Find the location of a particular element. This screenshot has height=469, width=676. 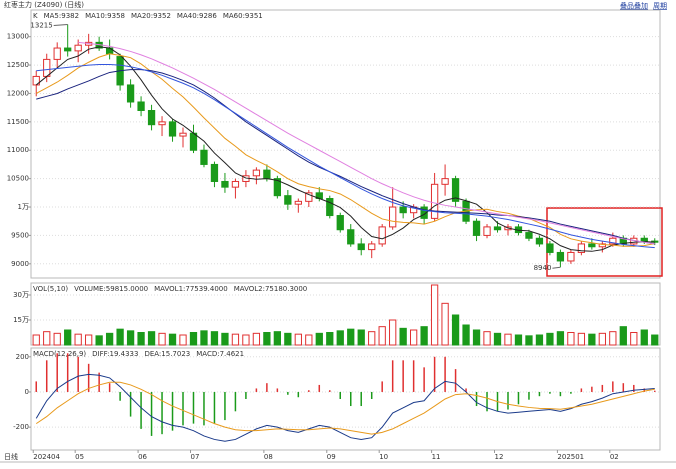

x-tick-label: 202501 is located at coordinates (570, 457).